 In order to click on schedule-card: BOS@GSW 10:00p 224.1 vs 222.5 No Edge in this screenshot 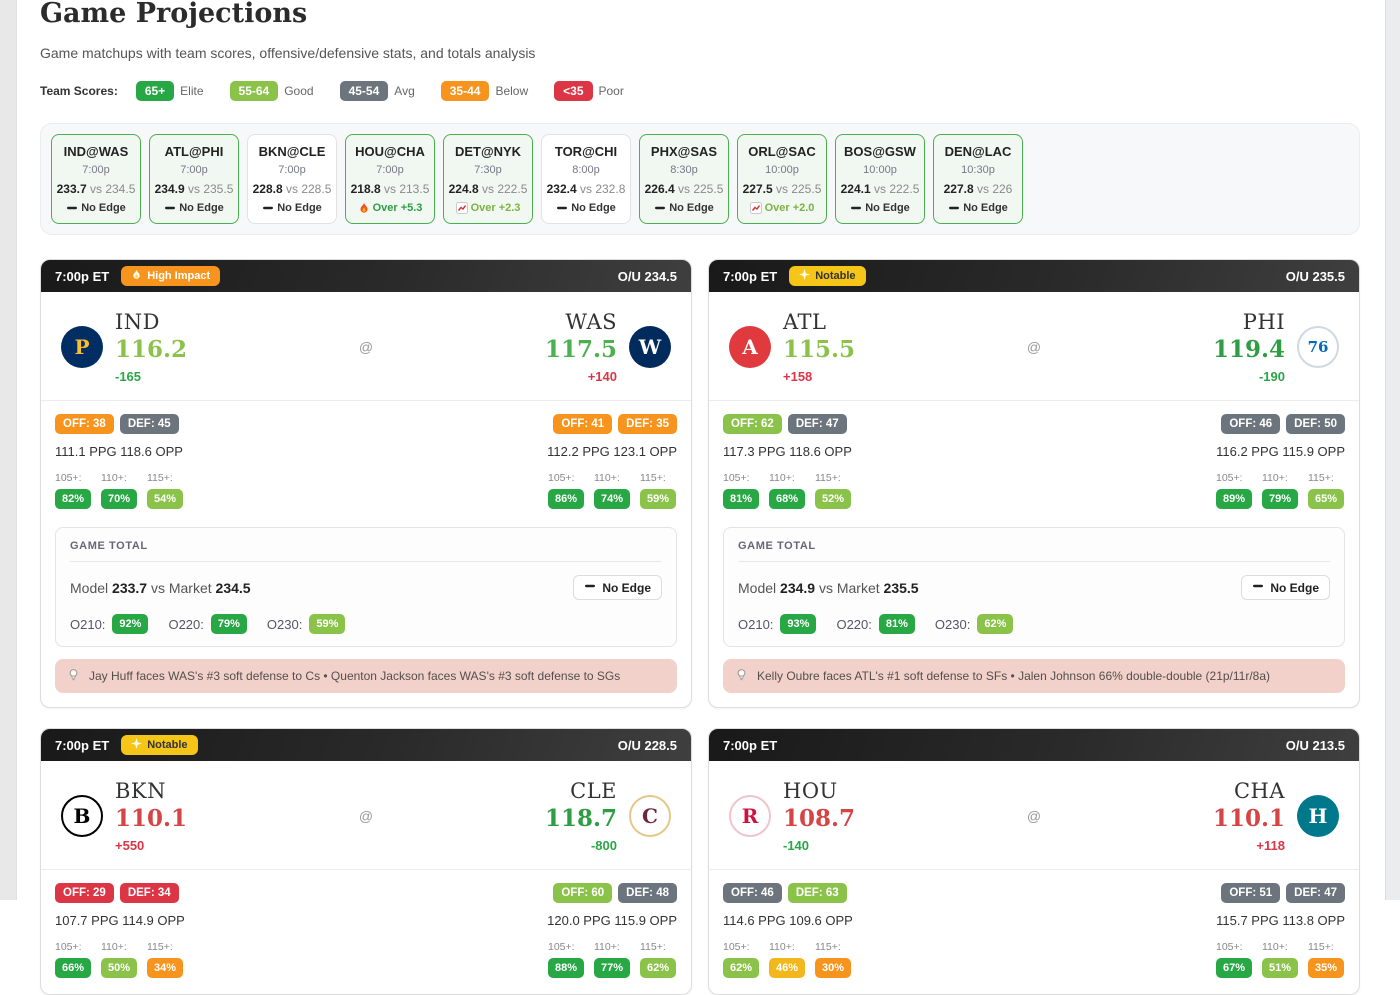, I will do `click(880, 179)`.